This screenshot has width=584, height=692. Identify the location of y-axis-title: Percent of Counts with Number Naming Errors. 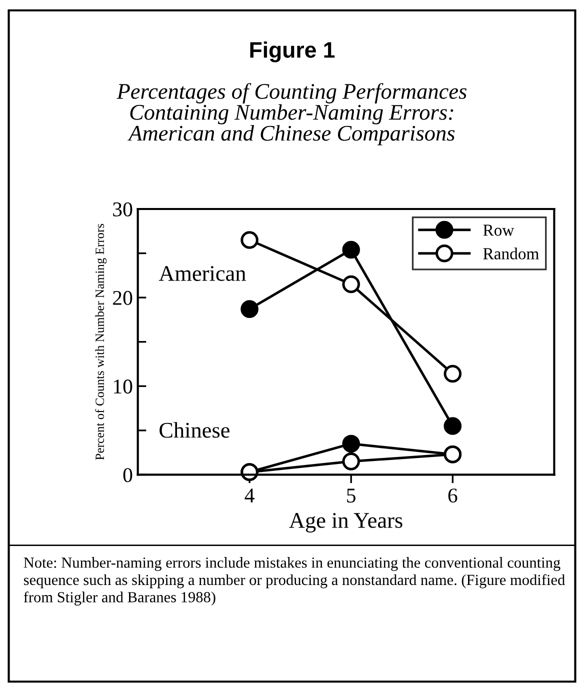
(101, 342).